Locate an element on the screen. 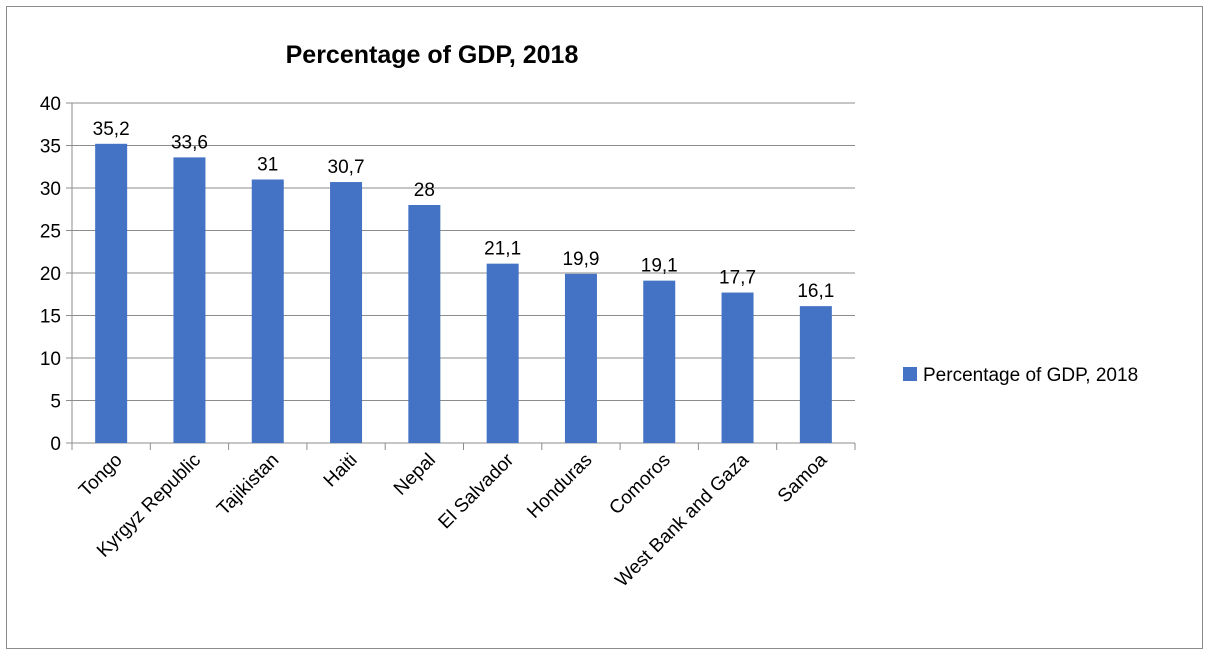 This screenshot has height=655, width=1210. data-label: 33,6 is located at coordinates (189, 142).